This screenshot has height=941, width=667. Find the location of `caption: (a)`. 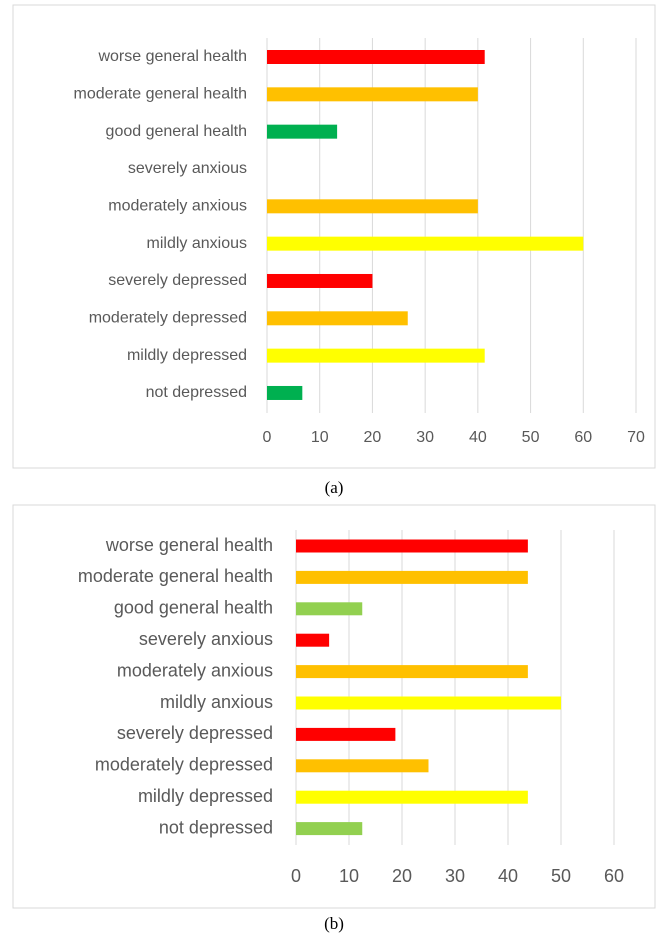

caption: (a) is located at coordinates (334, 487).